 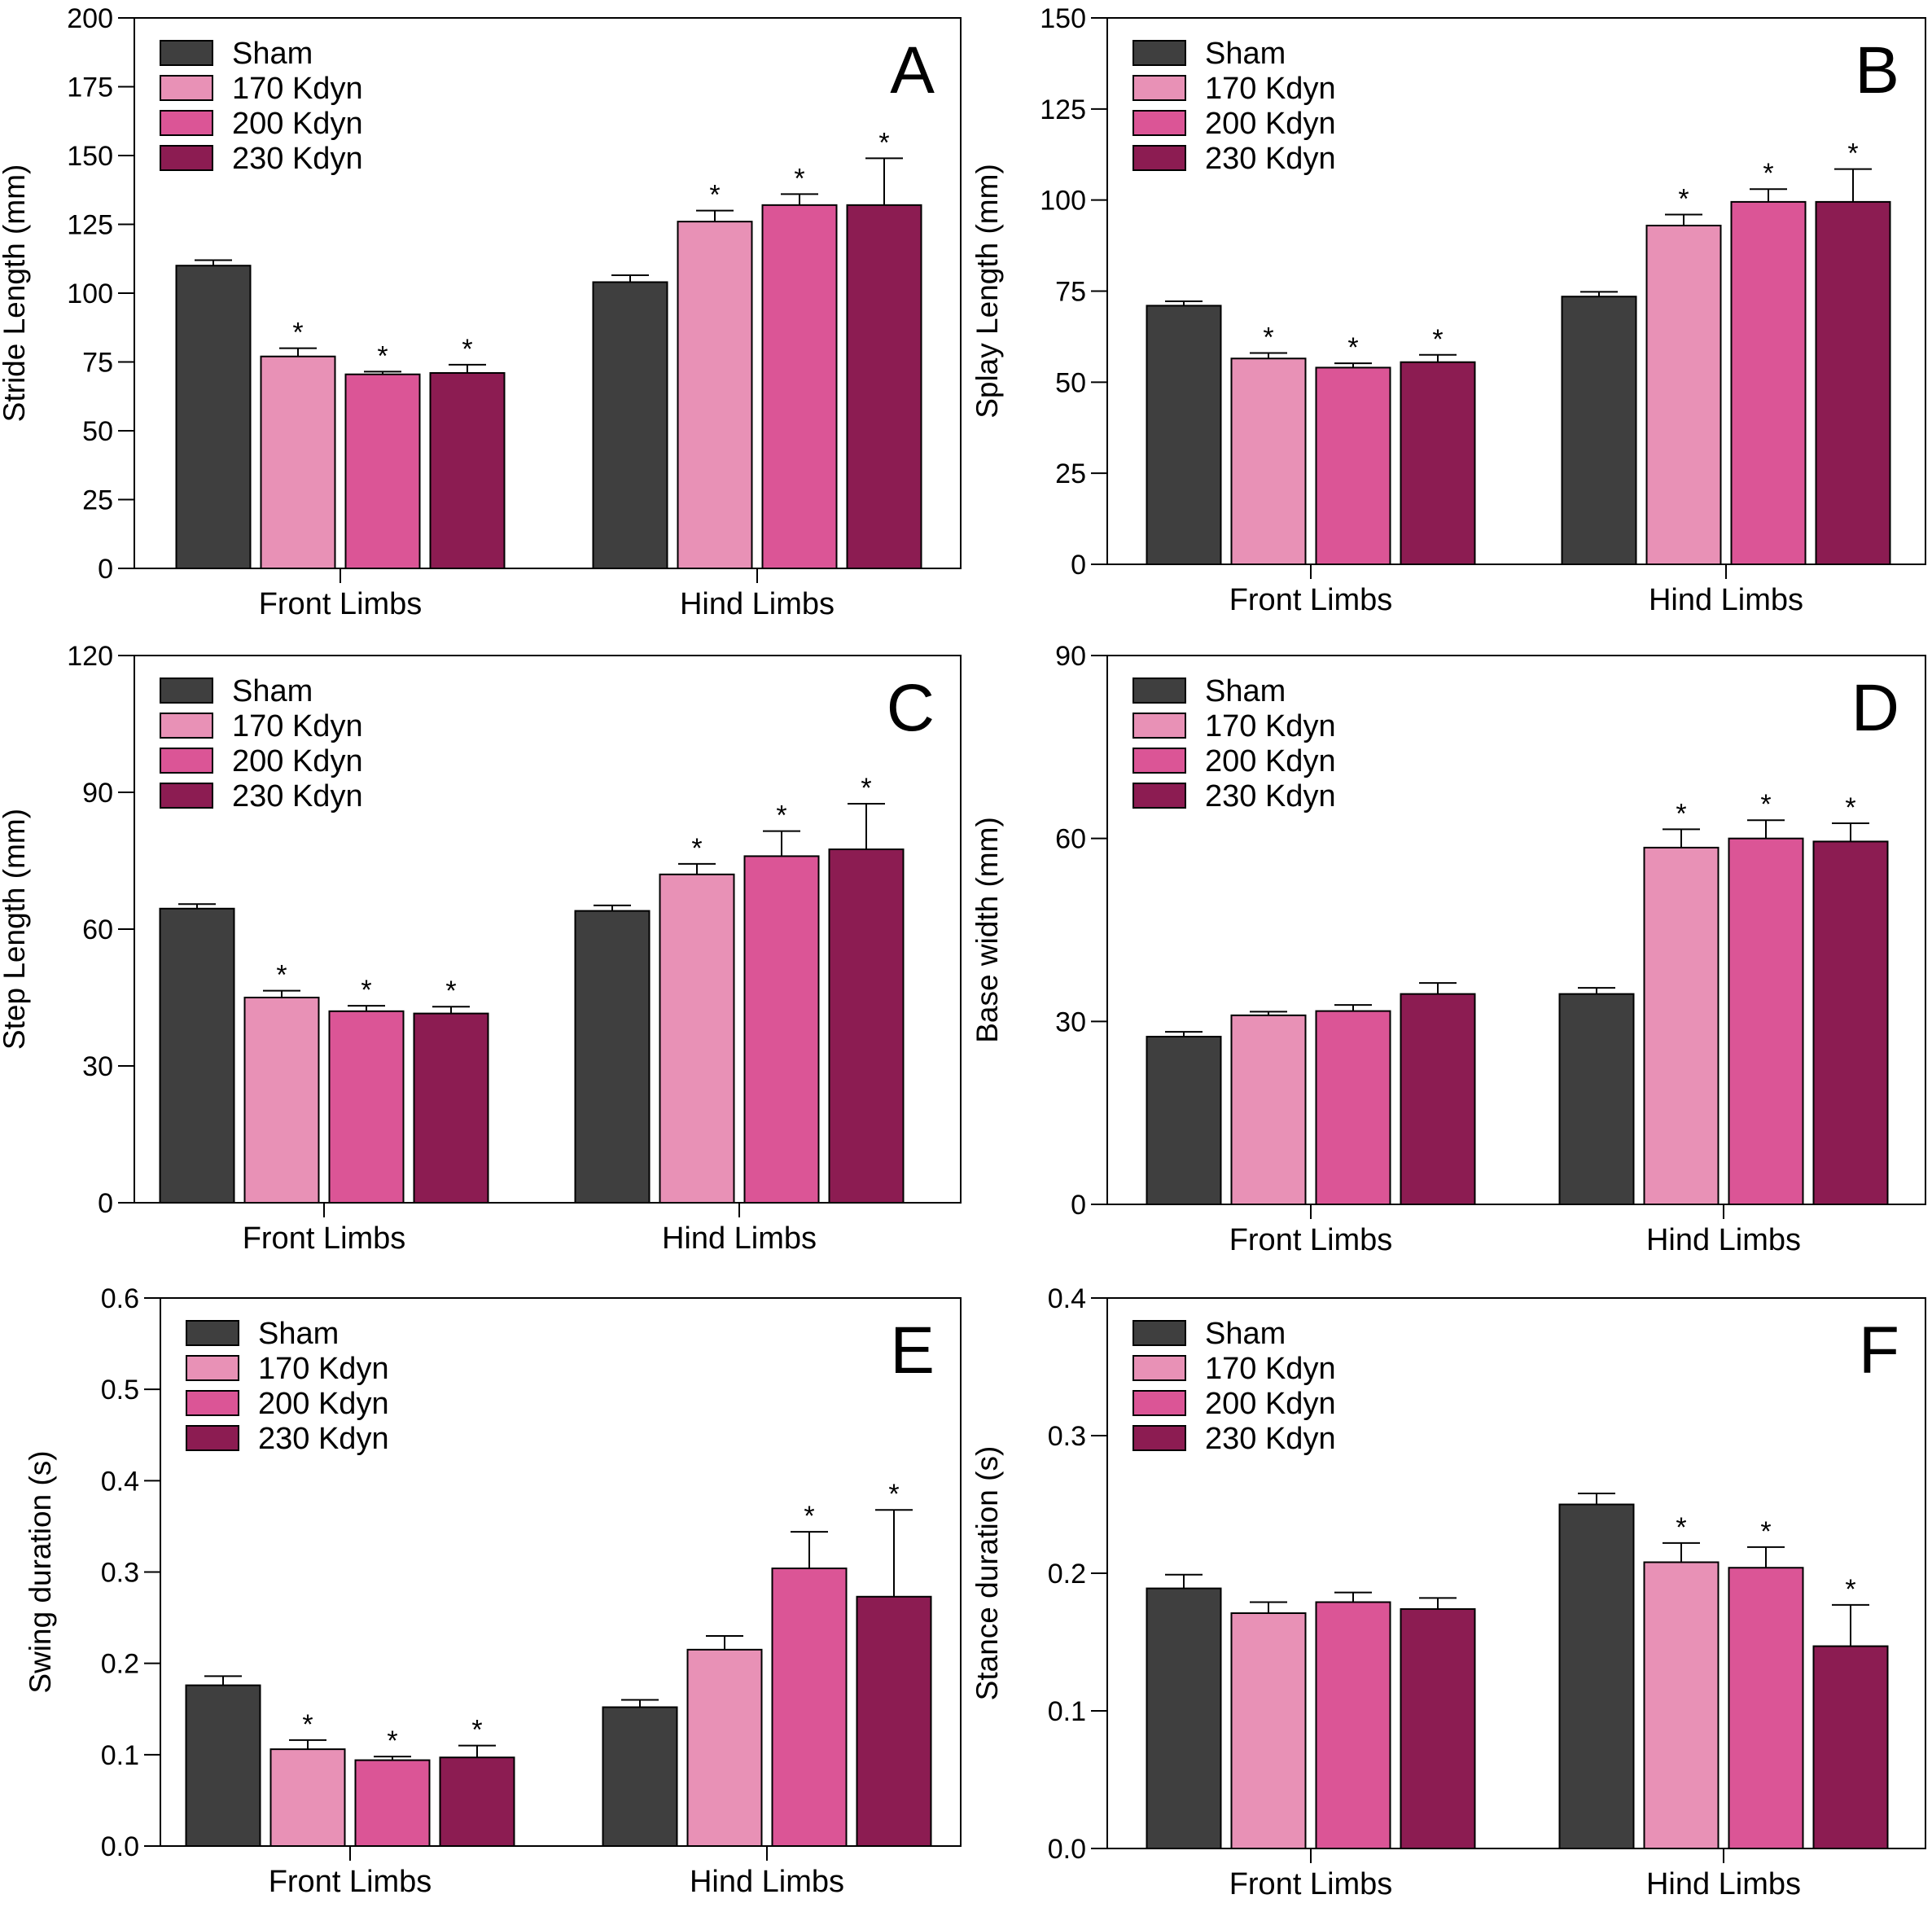 What do you see at coordinates (1067, 1849) in the screenshot?
I see `y-tick-label: 0.0` at bounding box center [1067, 1849].